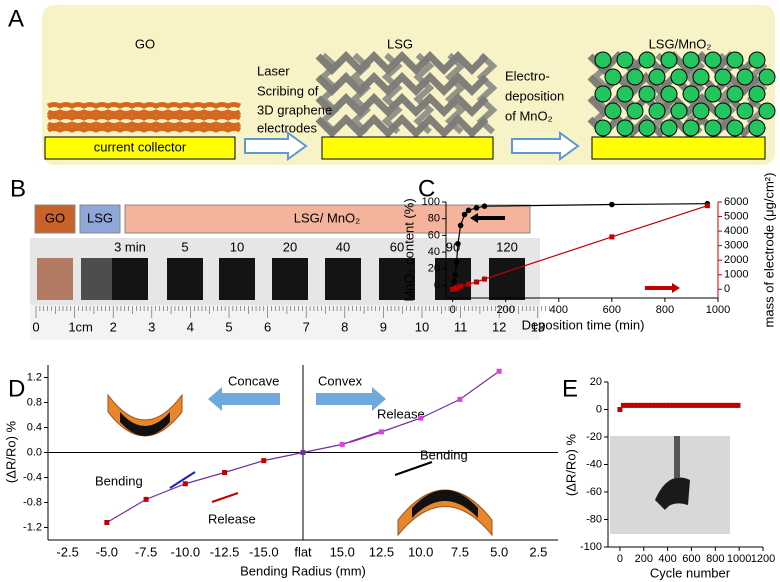 The height and width of the screenshot is (582, 780). What do you see at coordinates (342, 551) in the screenshot?
I see `x-tick-label: 15.0` at bounding box center [342, 551].